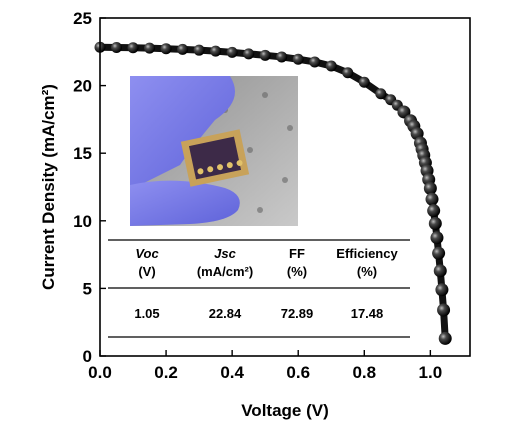 Image resolution: width=525 pixels, height=428 pixels. What do you see at coordinates (364, 372) in the screenshot?
I see `x-tick-label: 0.8` at bounding box center [364, 372].